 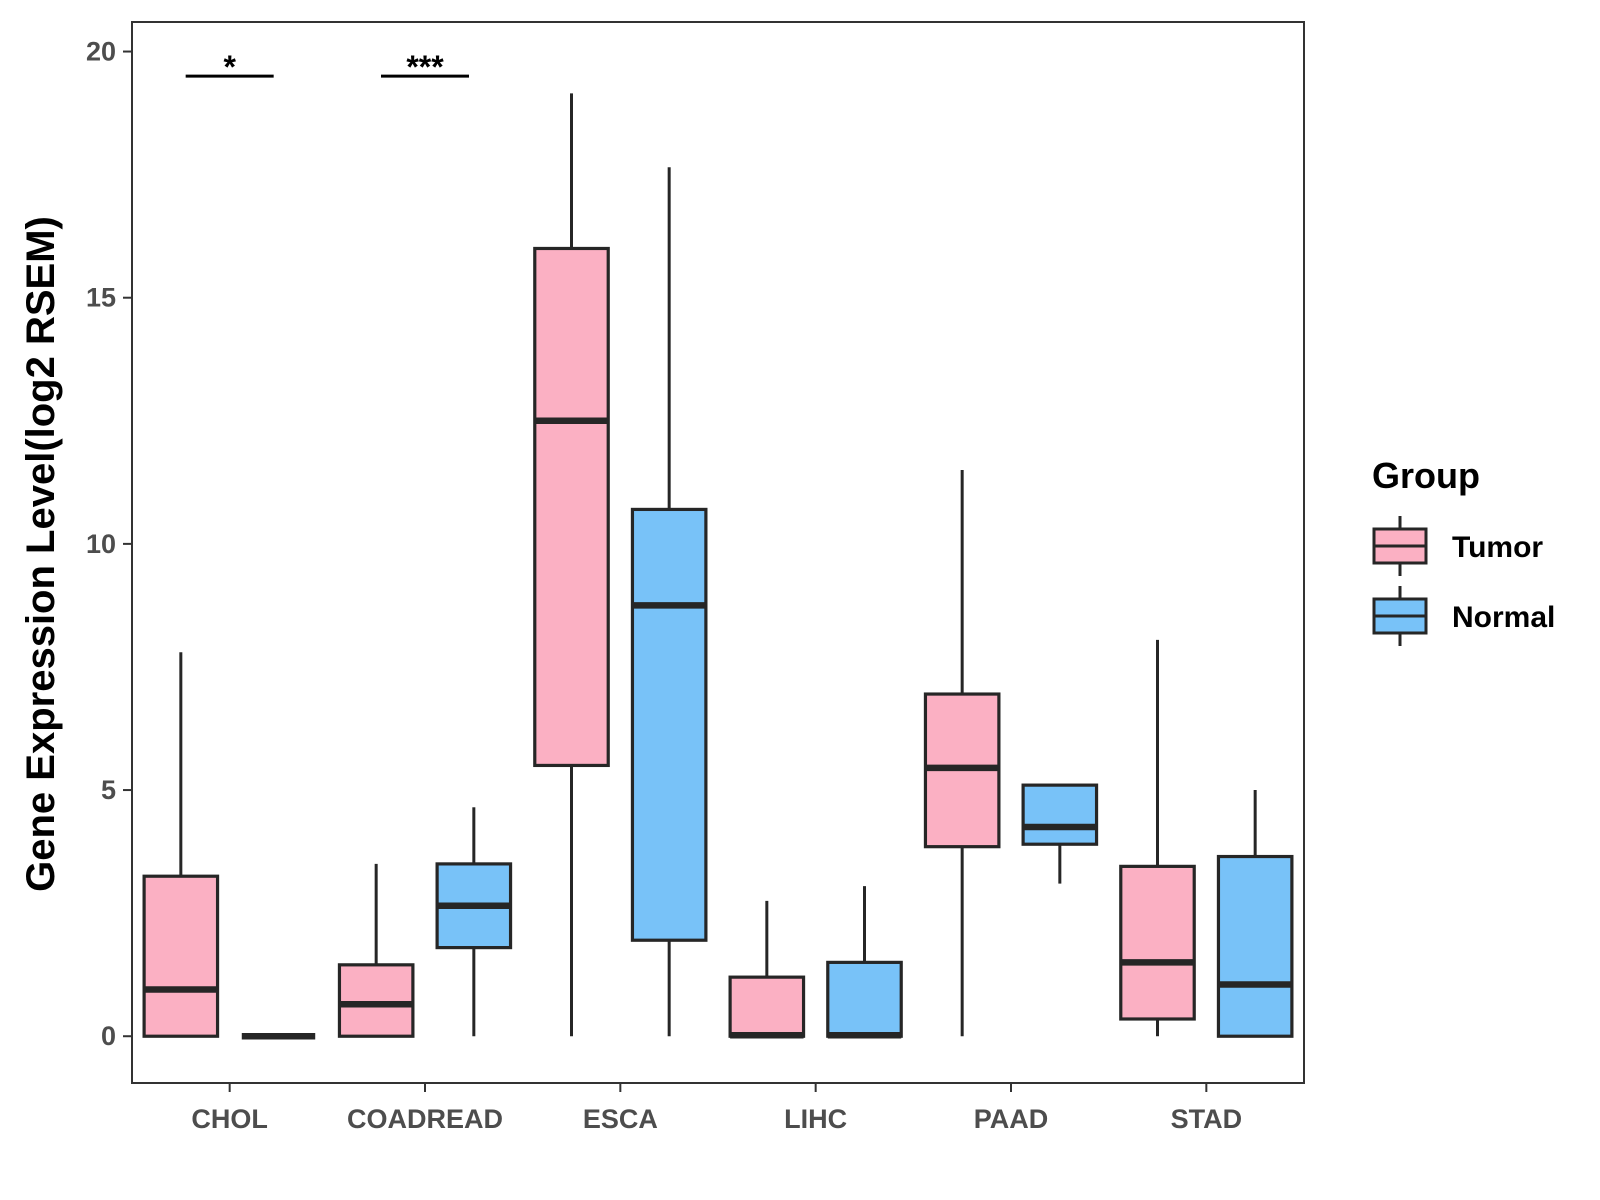 I want to click on box-tumor-stad, so click(x=1157, y=838).